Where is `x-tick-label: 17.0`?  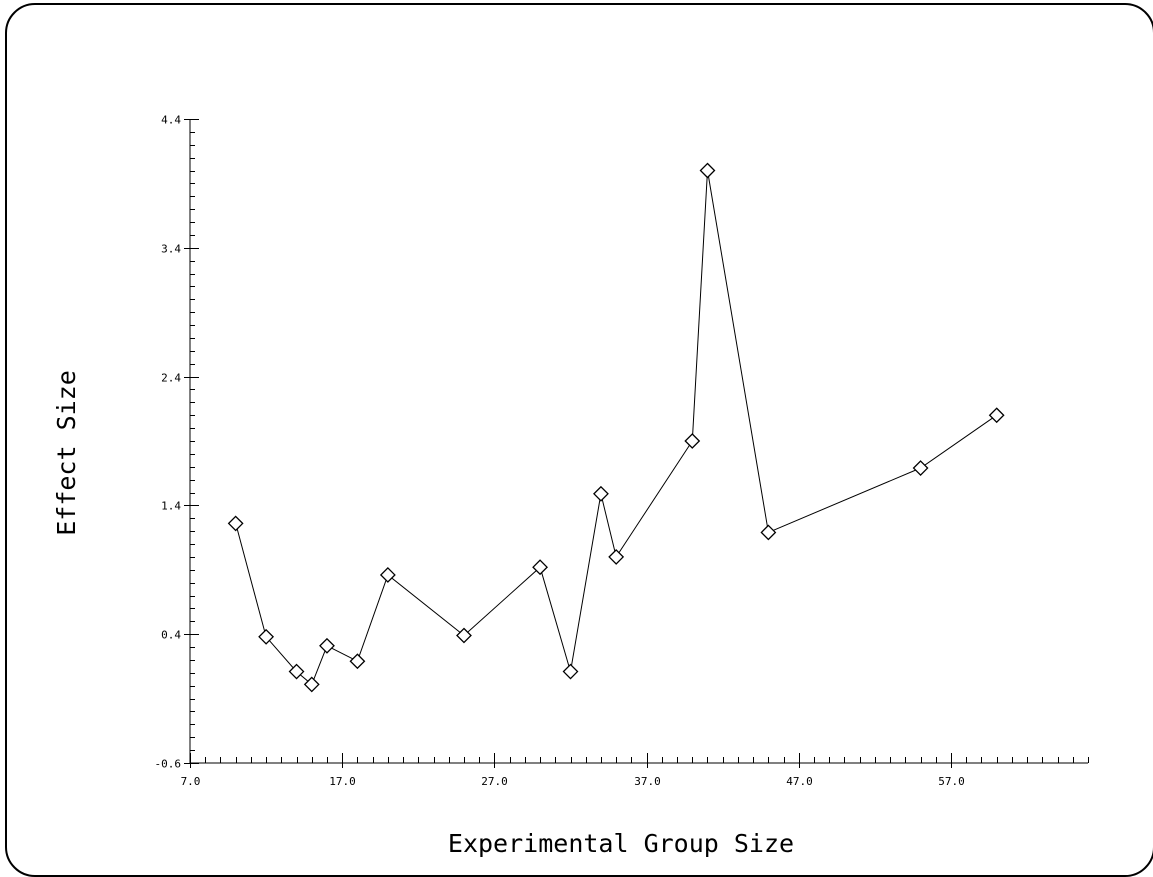 x-tick-label: 17.0 is located at coordinates (342, 781).